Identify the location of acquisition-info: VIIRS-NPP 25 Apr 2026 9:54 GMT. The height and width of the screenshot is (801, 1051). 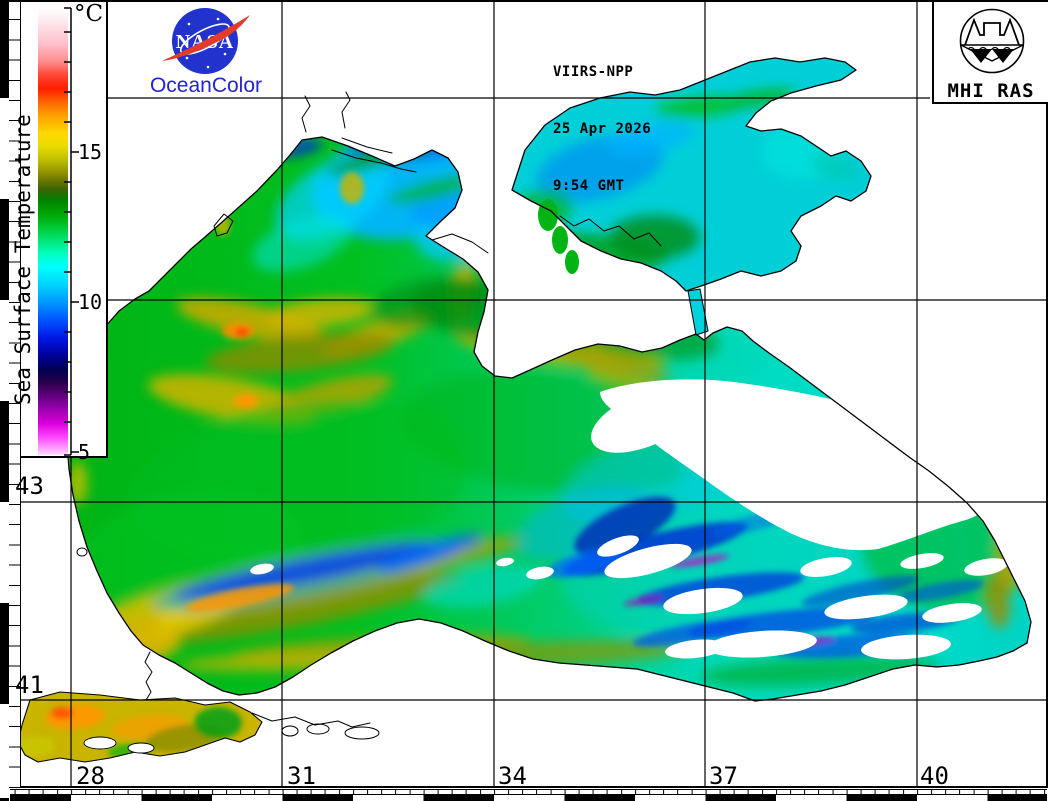
(602, 129).